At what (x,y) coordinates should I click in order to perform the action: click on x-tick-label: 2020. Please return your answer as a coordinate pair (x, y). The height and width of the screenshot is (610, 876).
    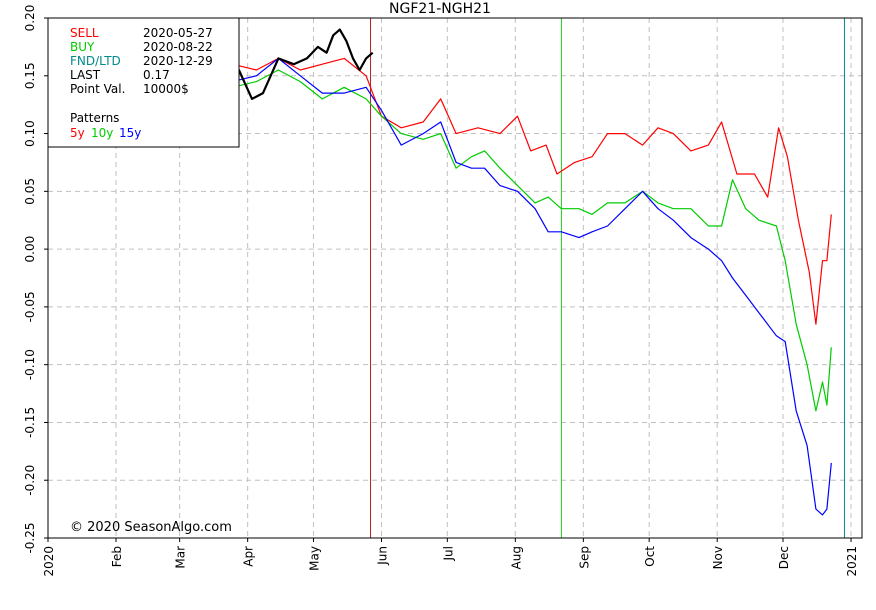
    Looking at the image, I should click on (49, 561).